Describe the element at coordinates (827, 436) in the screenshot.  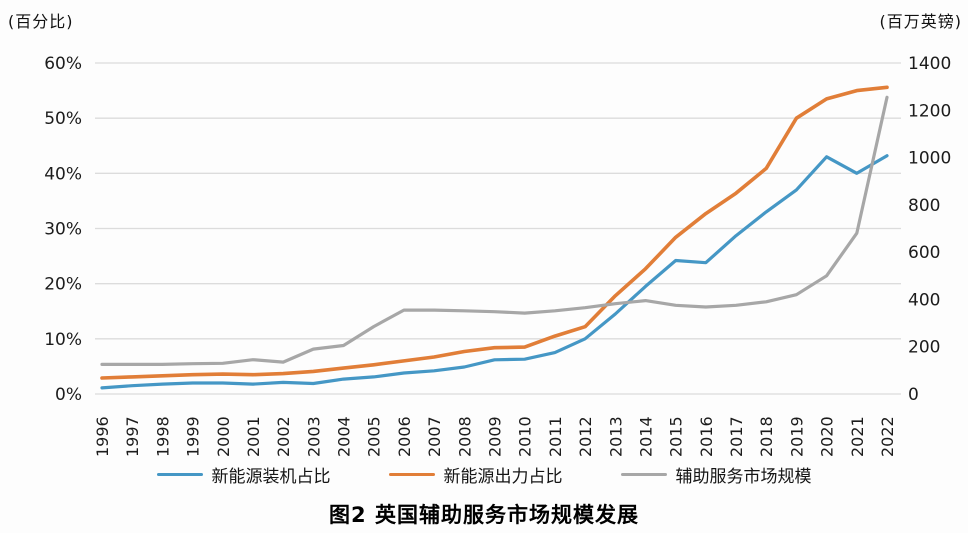
I see `x-axis-tick-label: 2020` at that location.